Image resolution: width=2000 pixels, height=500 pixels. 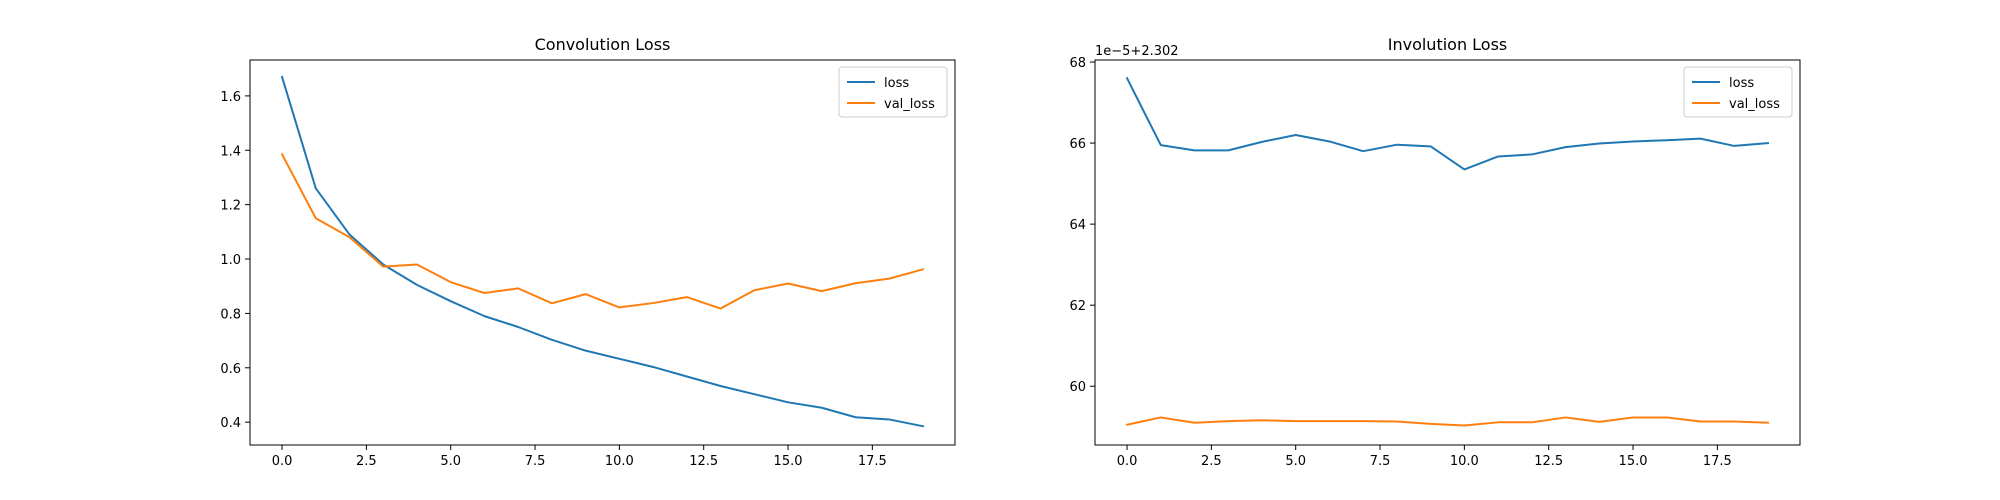 I want to click on convolution-loss-y-tick-label: 1.2, so click(x=230, y=206).